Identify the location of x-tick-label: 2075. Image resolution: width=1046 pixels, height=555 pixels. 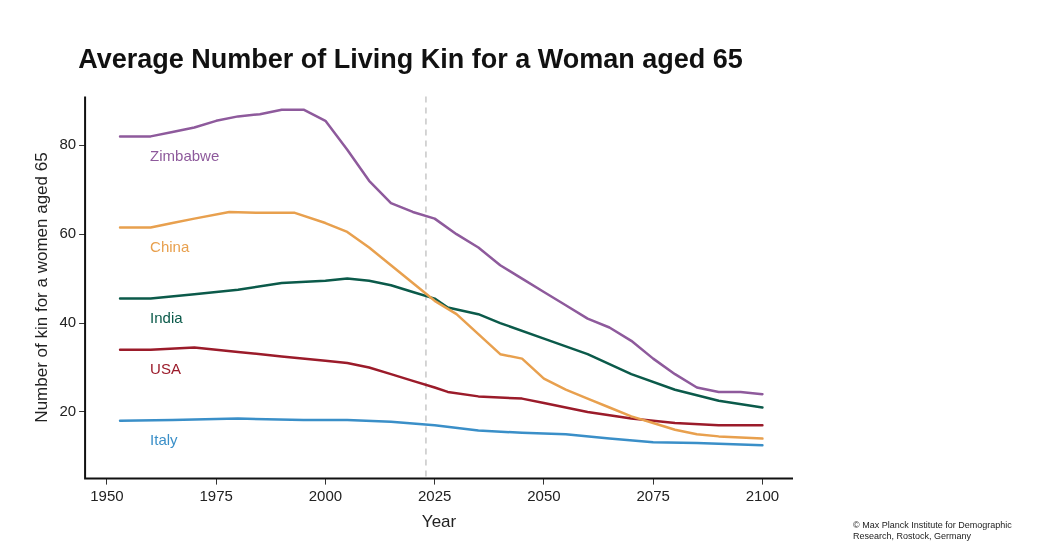
(653, 495).